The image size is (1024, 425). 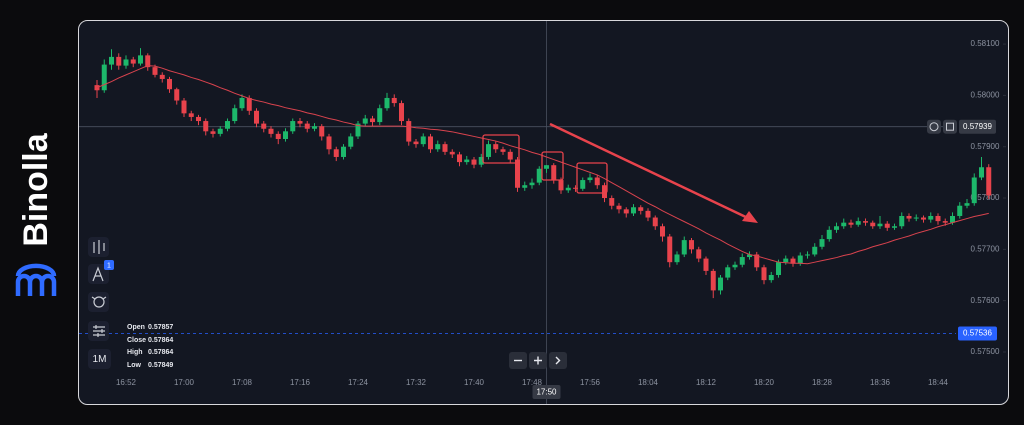 What do you see at coordinates (532, 382) in the screenshot?
I see `x-tick-label: 17:48` at bounding box center [532, 382].